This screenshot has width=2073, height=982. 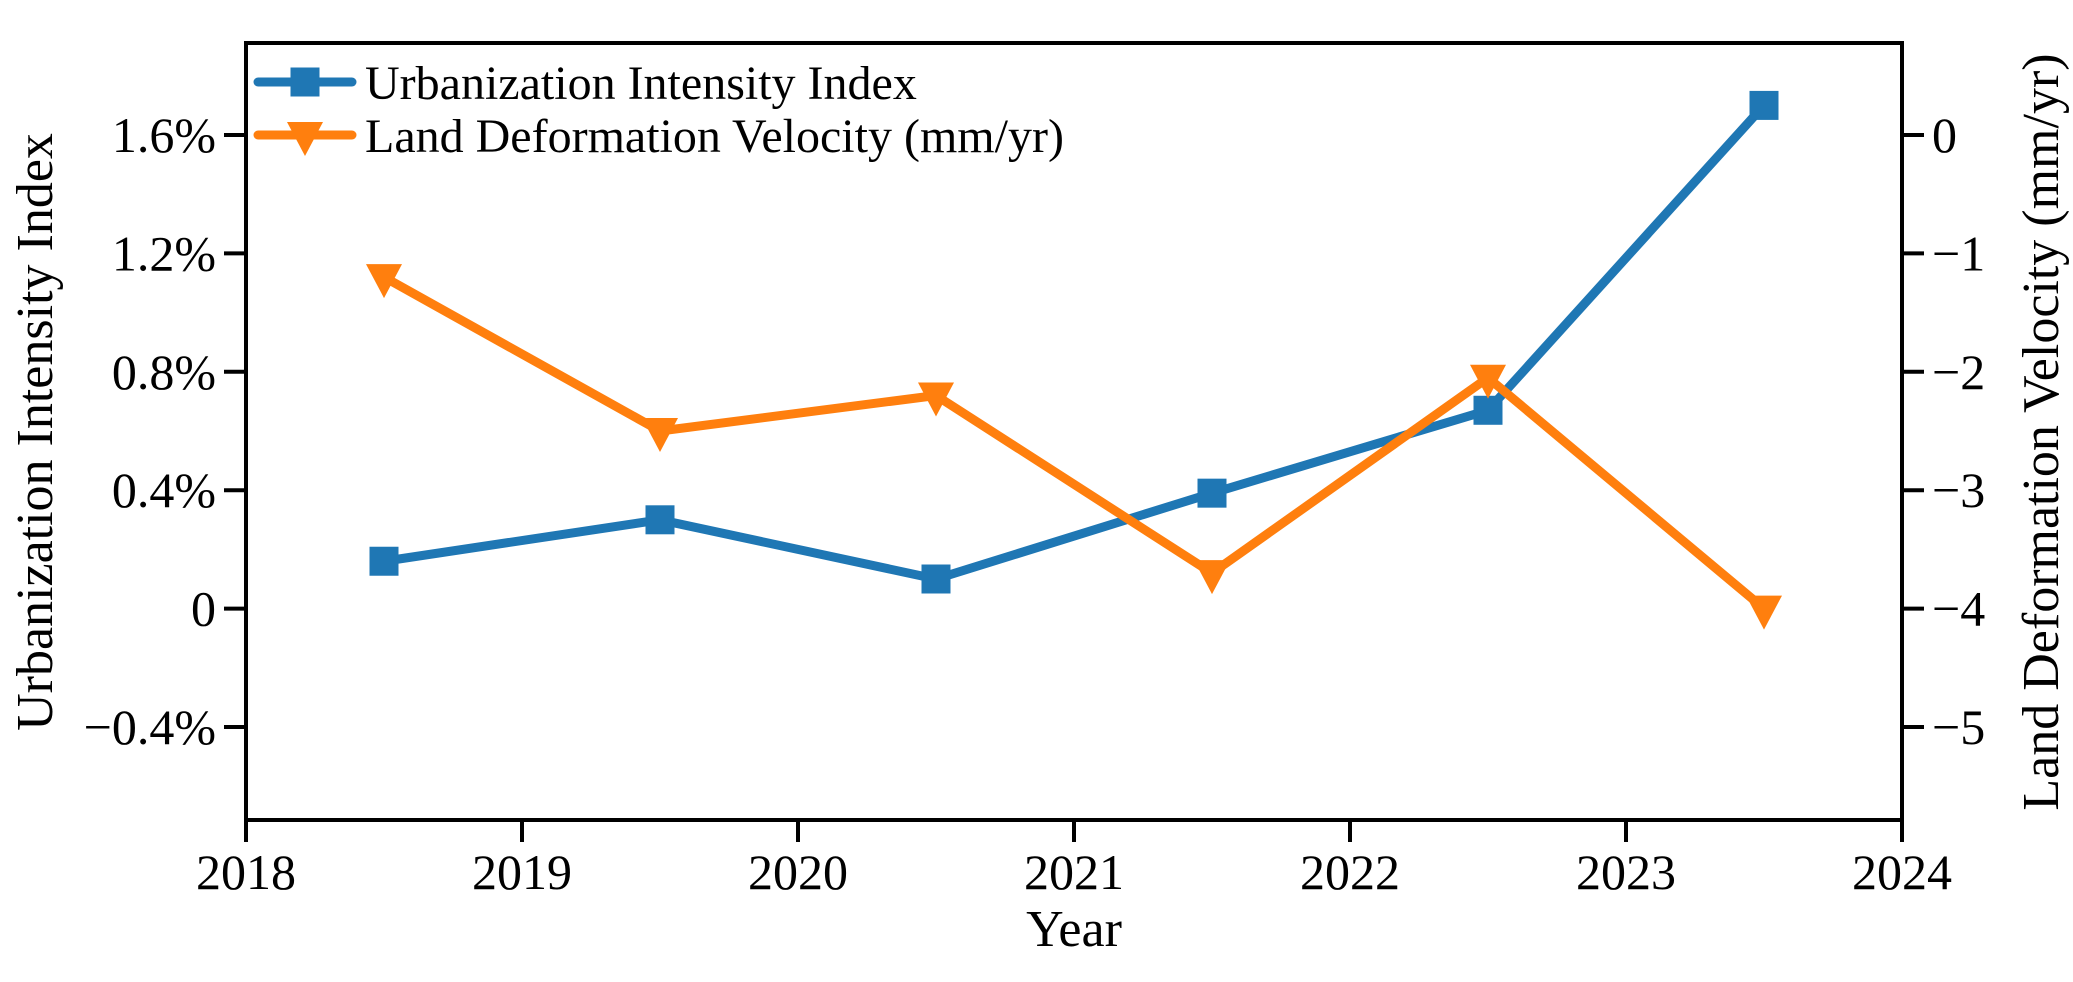 What do you see at coordinates (1958, 372) in the screenshot?
I see `right-axis-tick-label: −2` at bounding box center [1958, 372].